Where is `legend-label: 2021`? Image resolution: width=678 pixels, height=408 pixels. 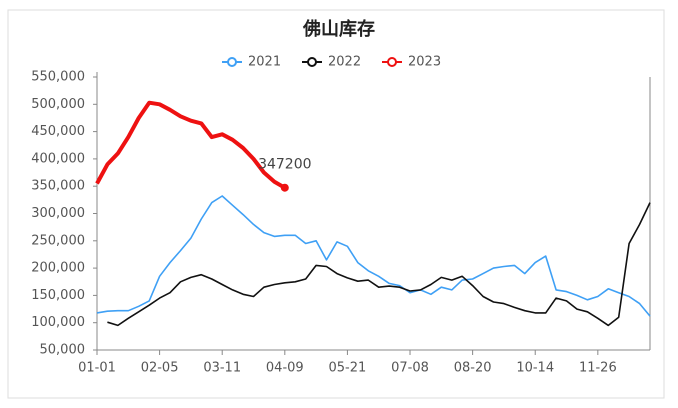 legend-label: 2021 is located at coordinates (264, 62).